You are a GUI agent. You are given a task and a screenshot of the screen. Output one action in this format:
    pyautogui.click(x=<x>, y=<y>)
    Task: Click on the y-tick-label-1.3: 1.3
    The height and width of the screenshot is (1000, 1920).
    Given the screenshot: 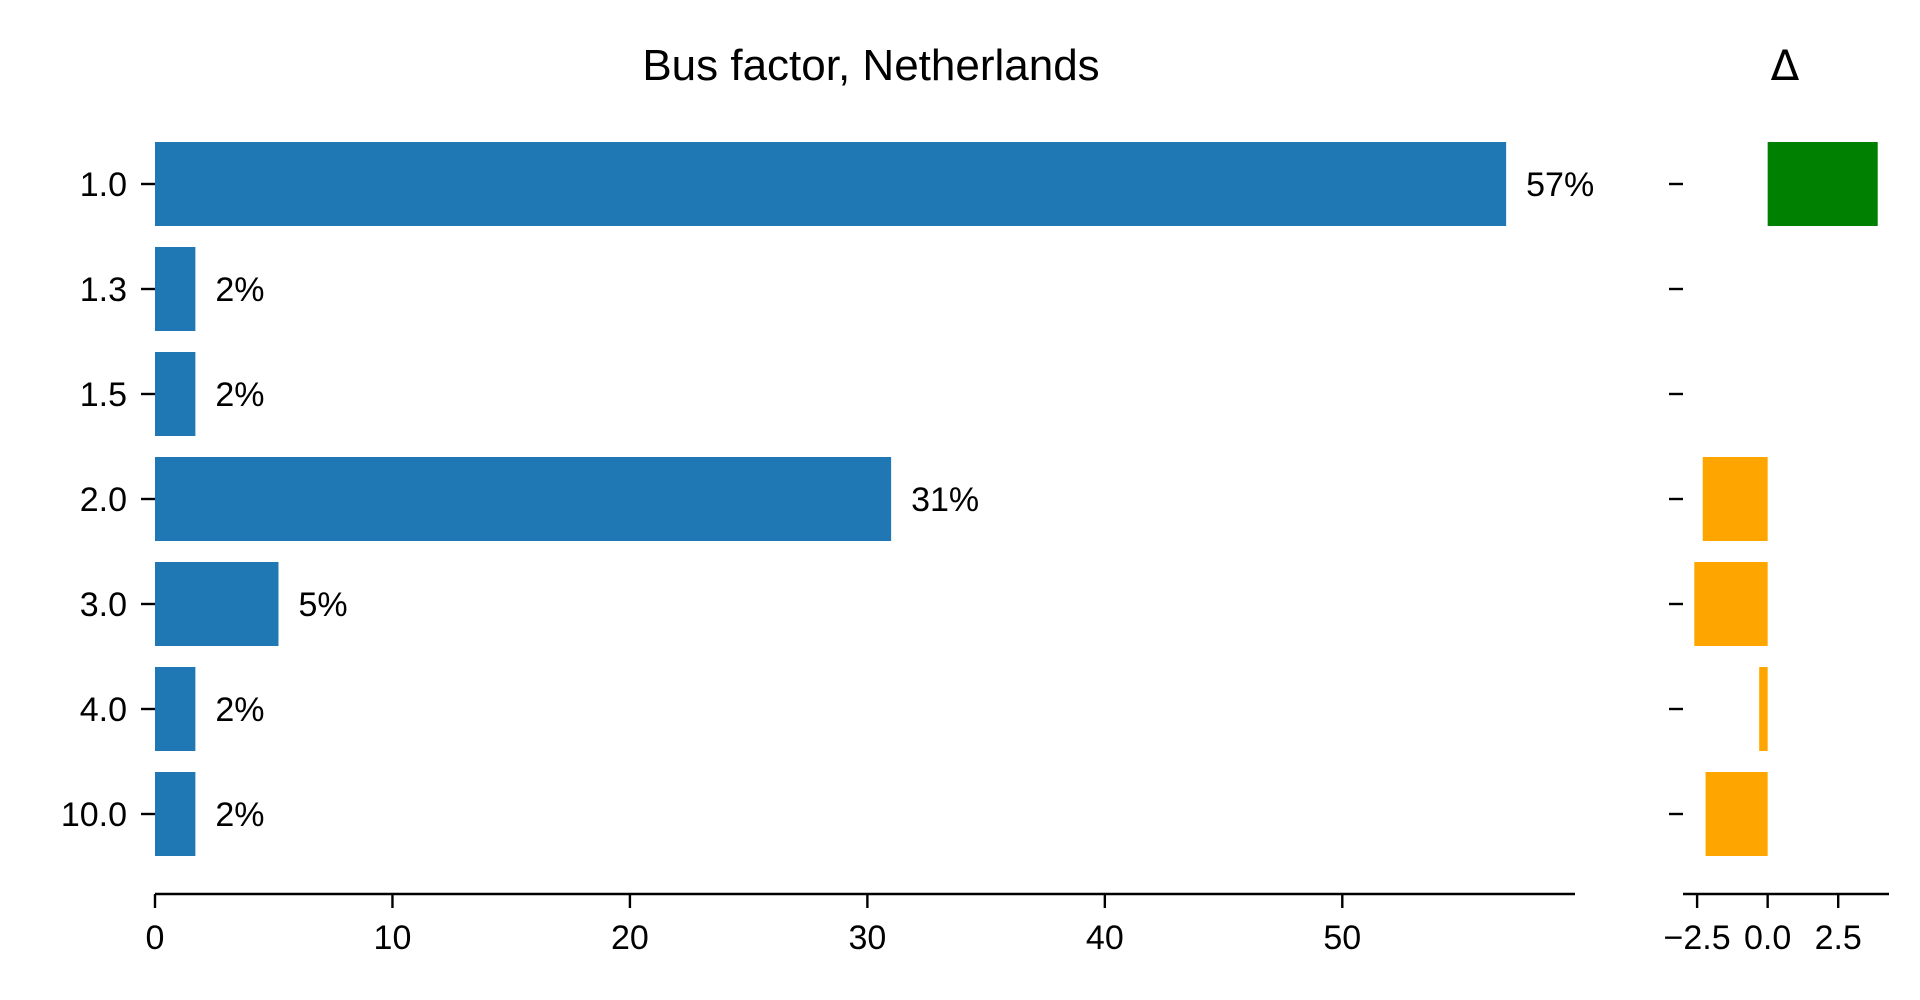 What is the action you would take?
    pyautogui.click(x=103, y=290)
    